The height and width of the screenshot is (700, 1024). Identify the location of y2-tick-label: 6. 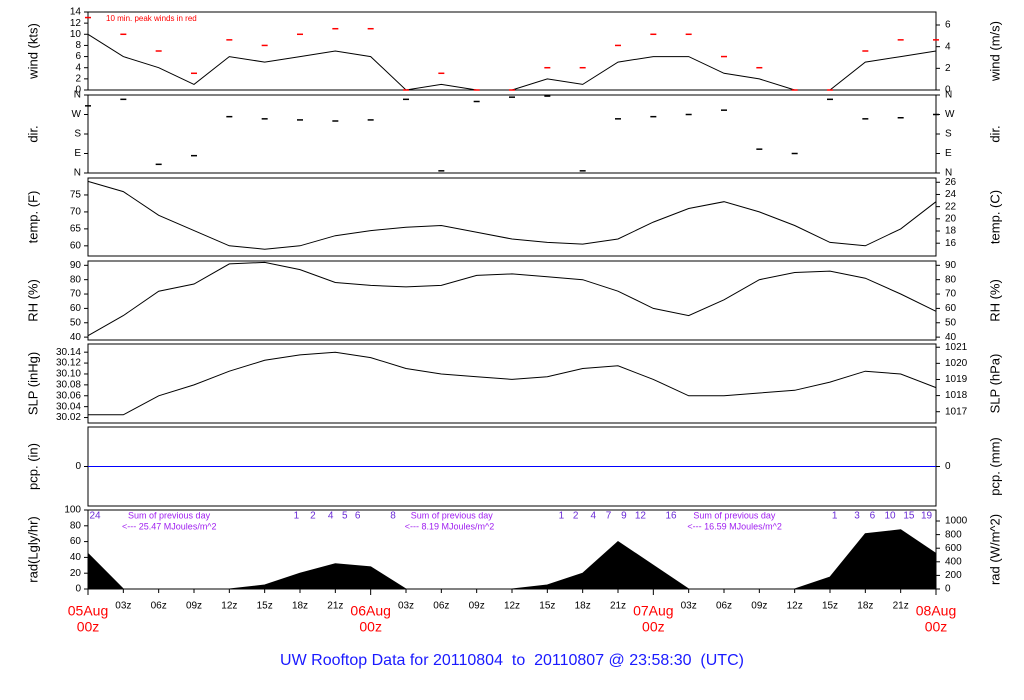
(948, 25).